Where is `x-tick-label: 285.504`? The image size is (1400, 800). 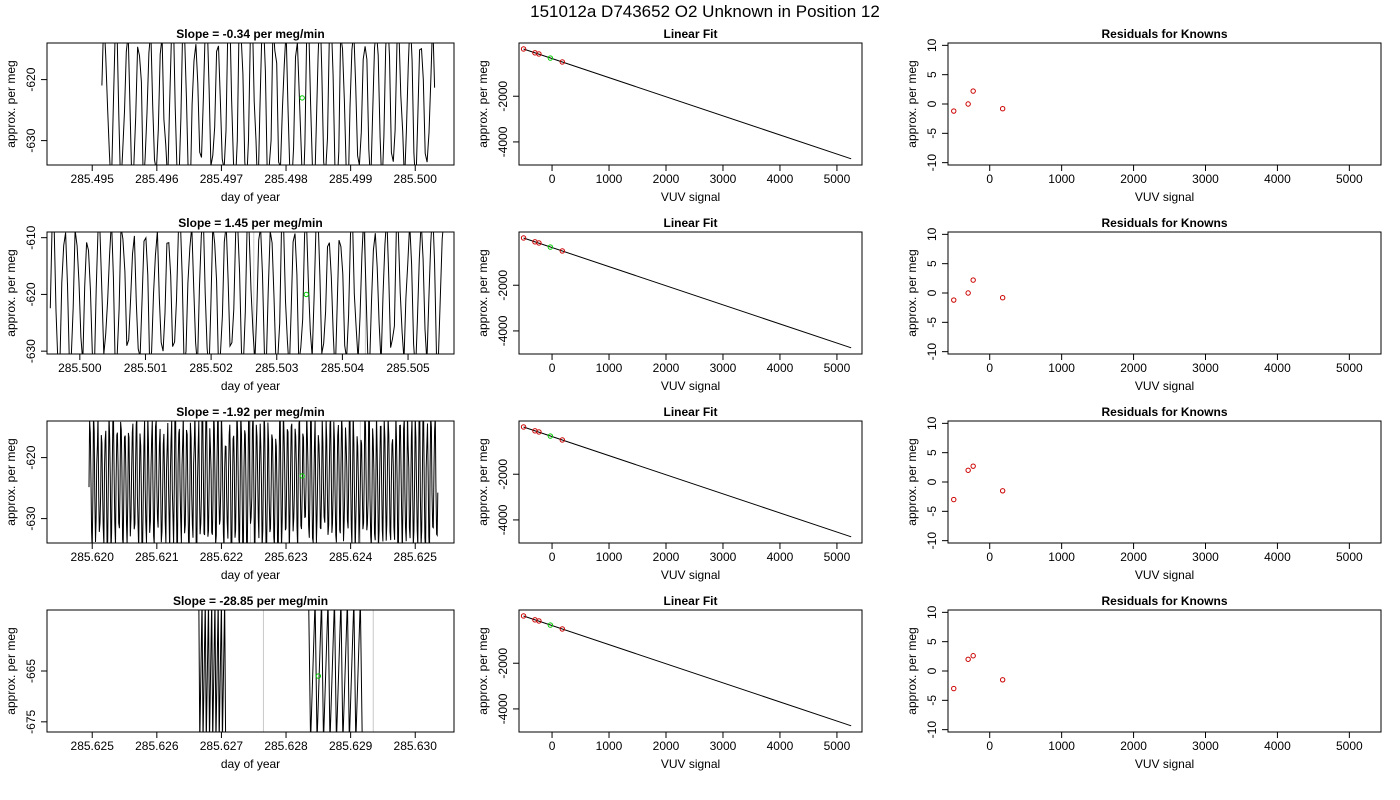 x-tick-label: 285.504 is located at coordinates (343, 368).